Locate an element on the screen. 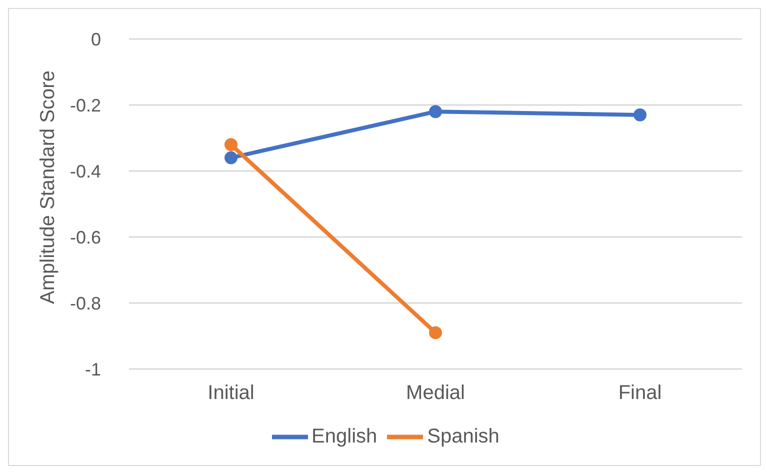  y-tick-label: 0 is located at coordinates (95, 39).